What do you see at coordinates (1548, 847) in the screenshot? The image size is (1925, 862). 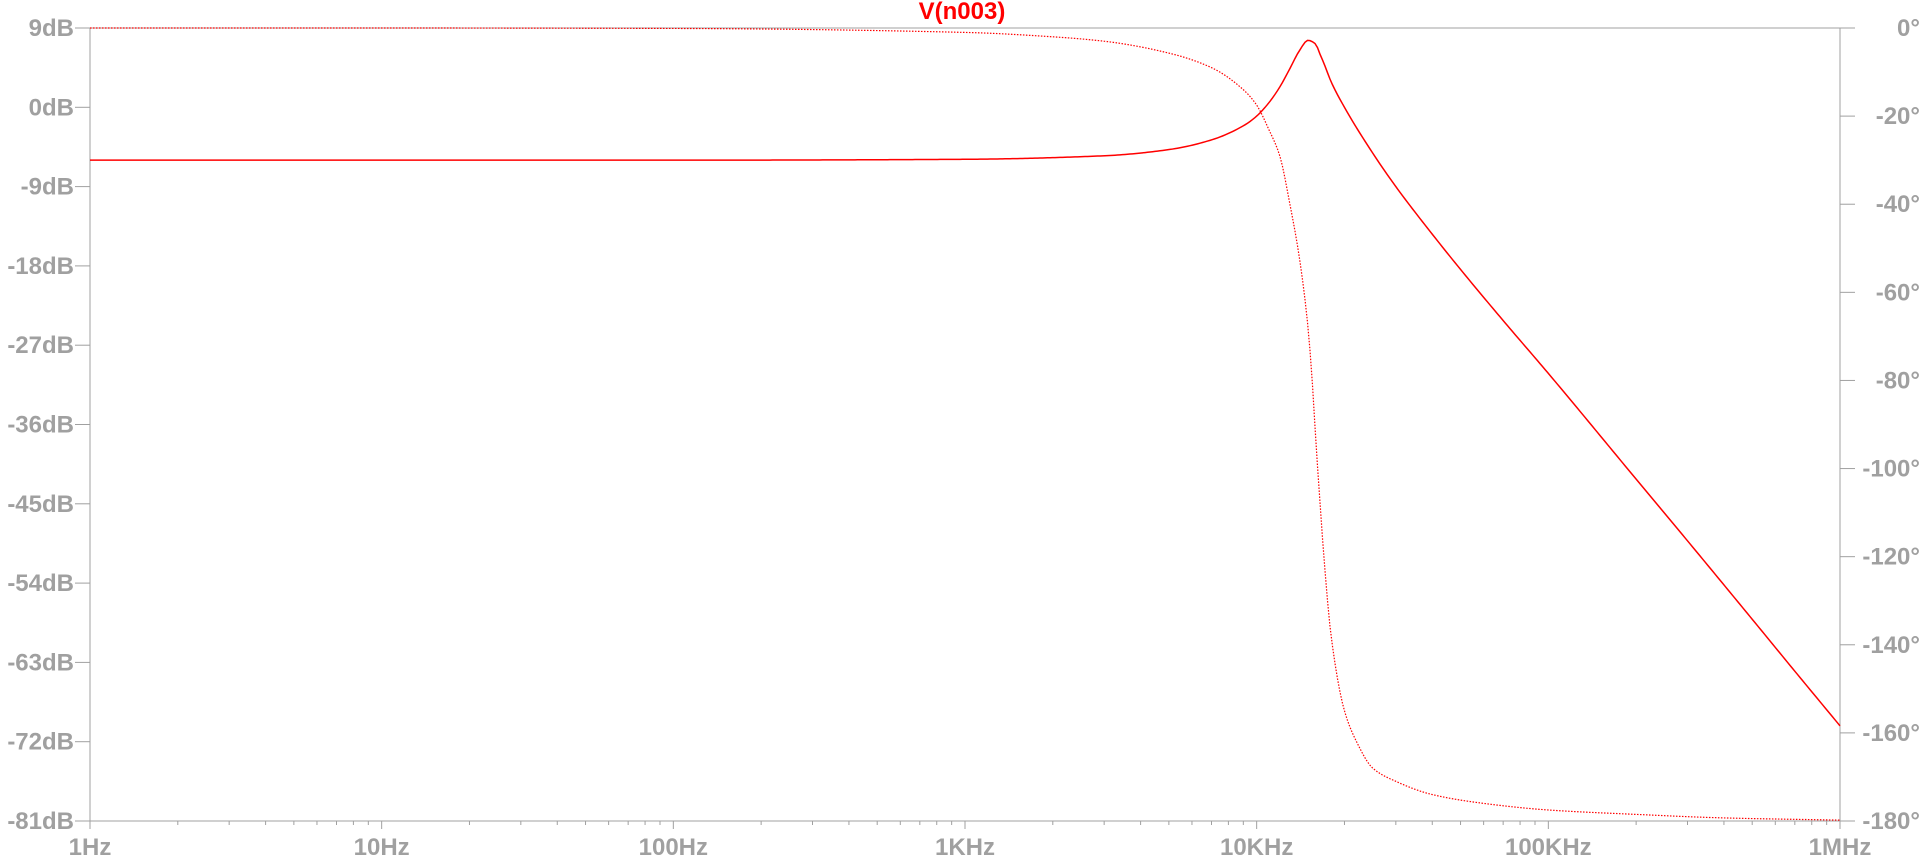 I see `x-tick-label: 100KHz` at bounding box center [1548, 847].